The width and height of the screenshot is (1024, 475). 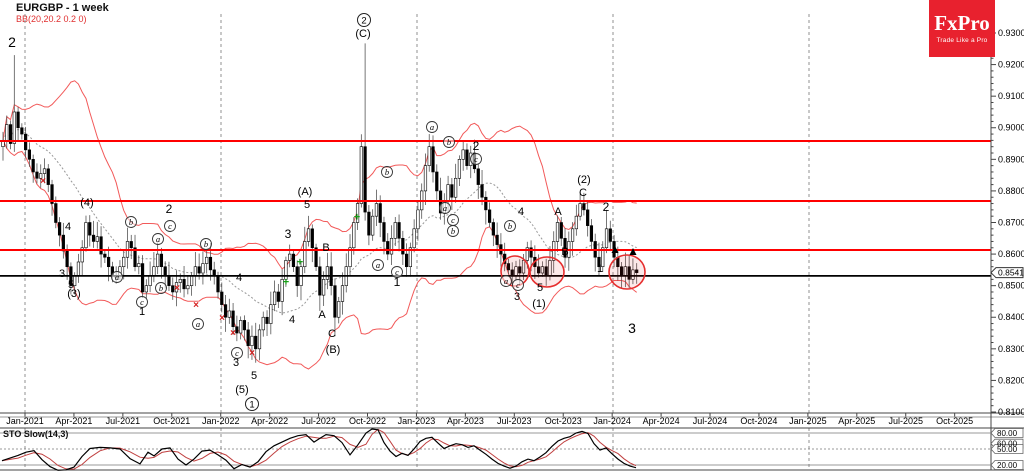 What do you see at coordinates (490, 415) in the screenshot?
I see `time-axis` at bounding box center [490, 415].